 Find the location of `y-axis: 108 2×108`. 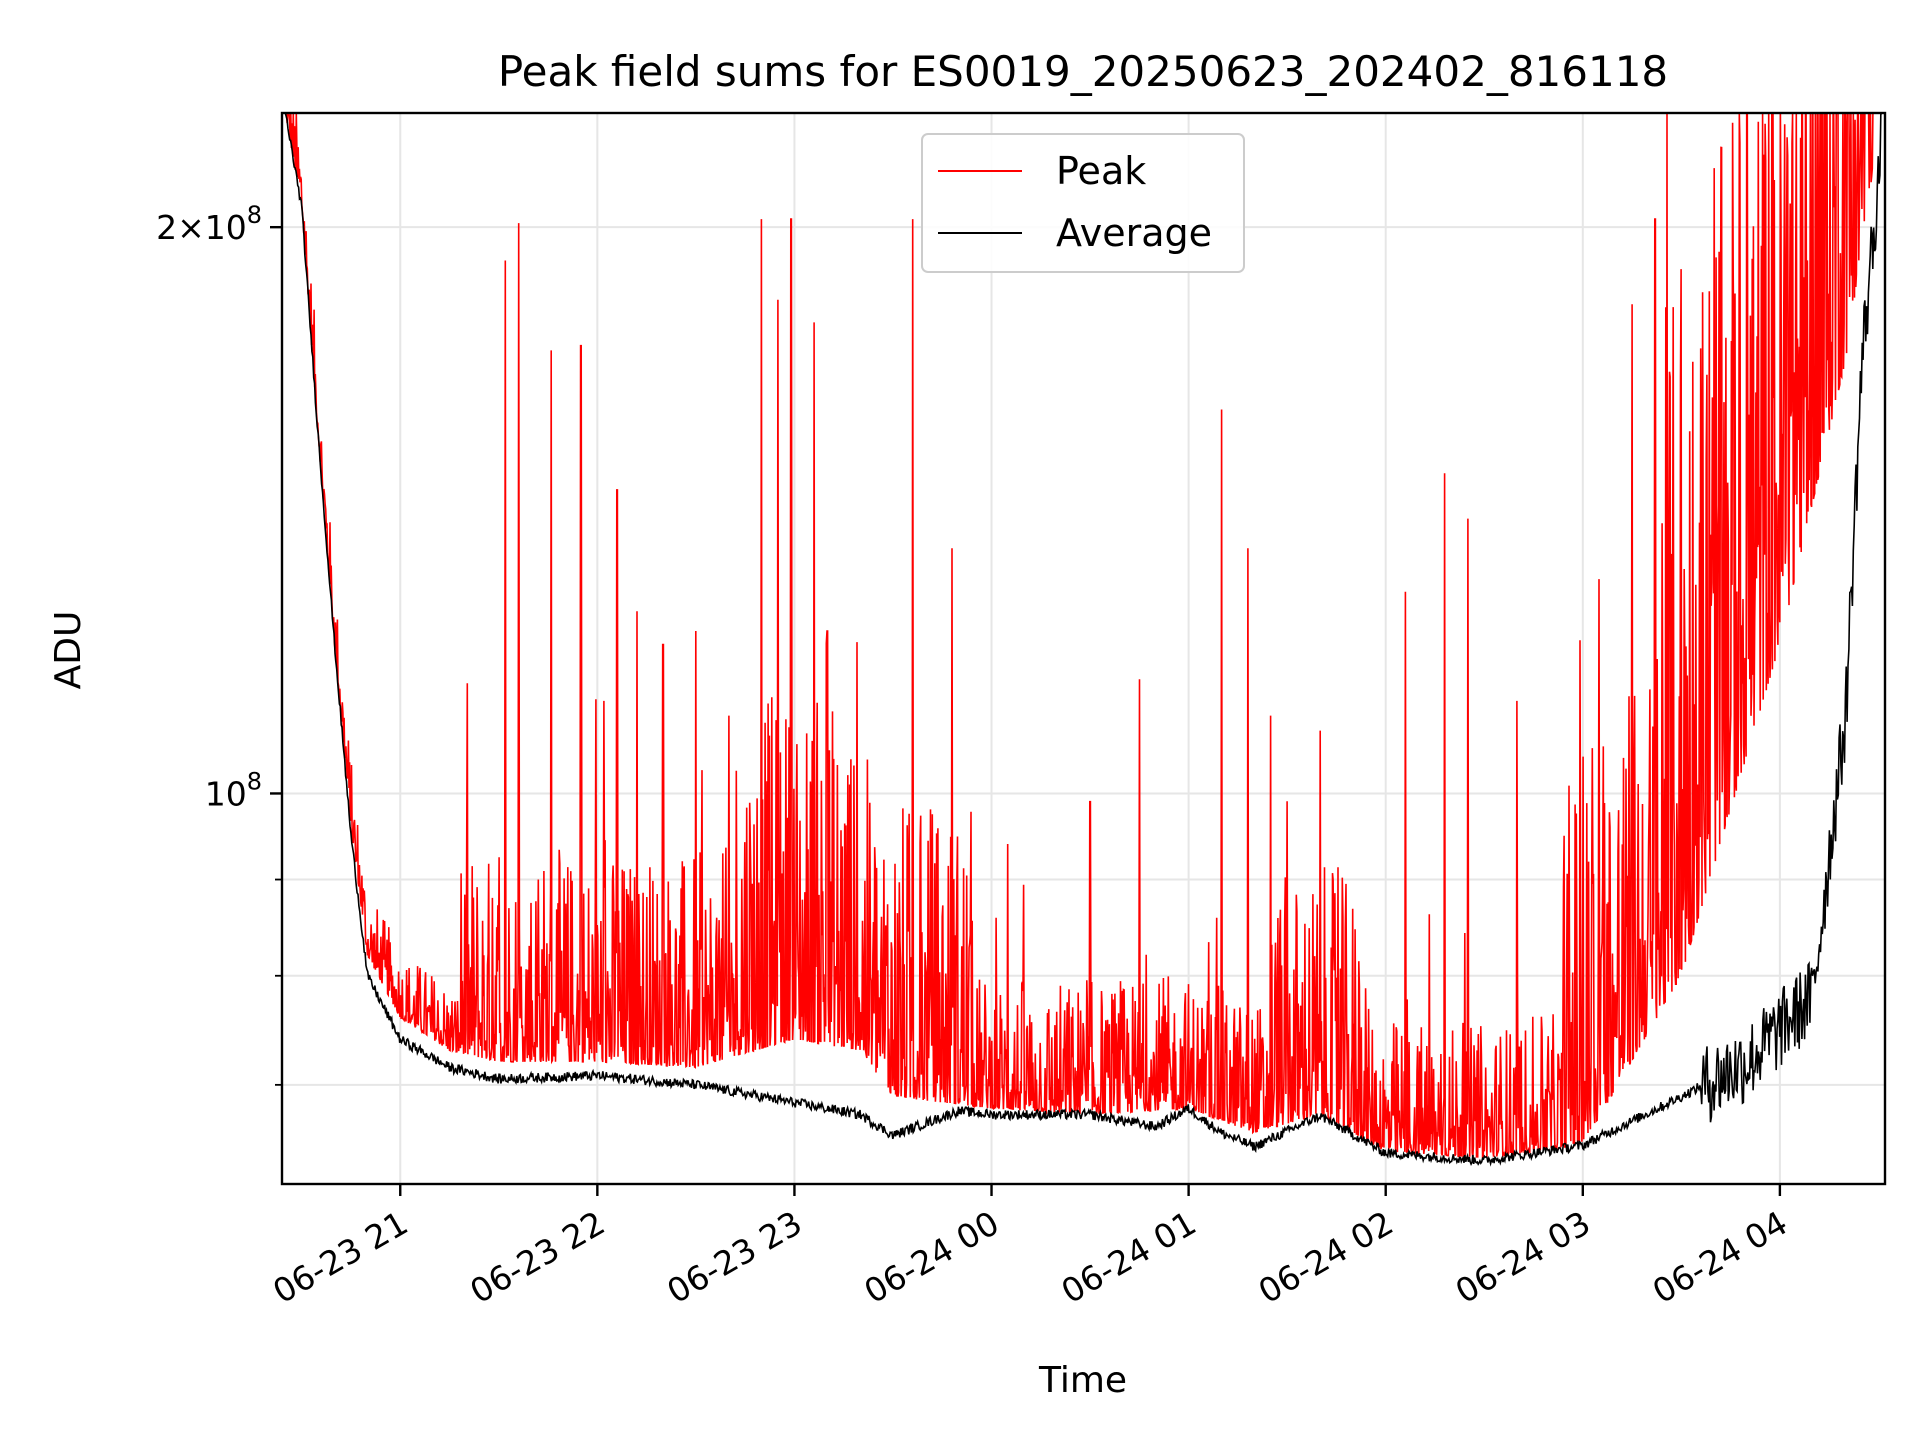

y-axis: 108 2×108 is located at coordinates (219, 643).